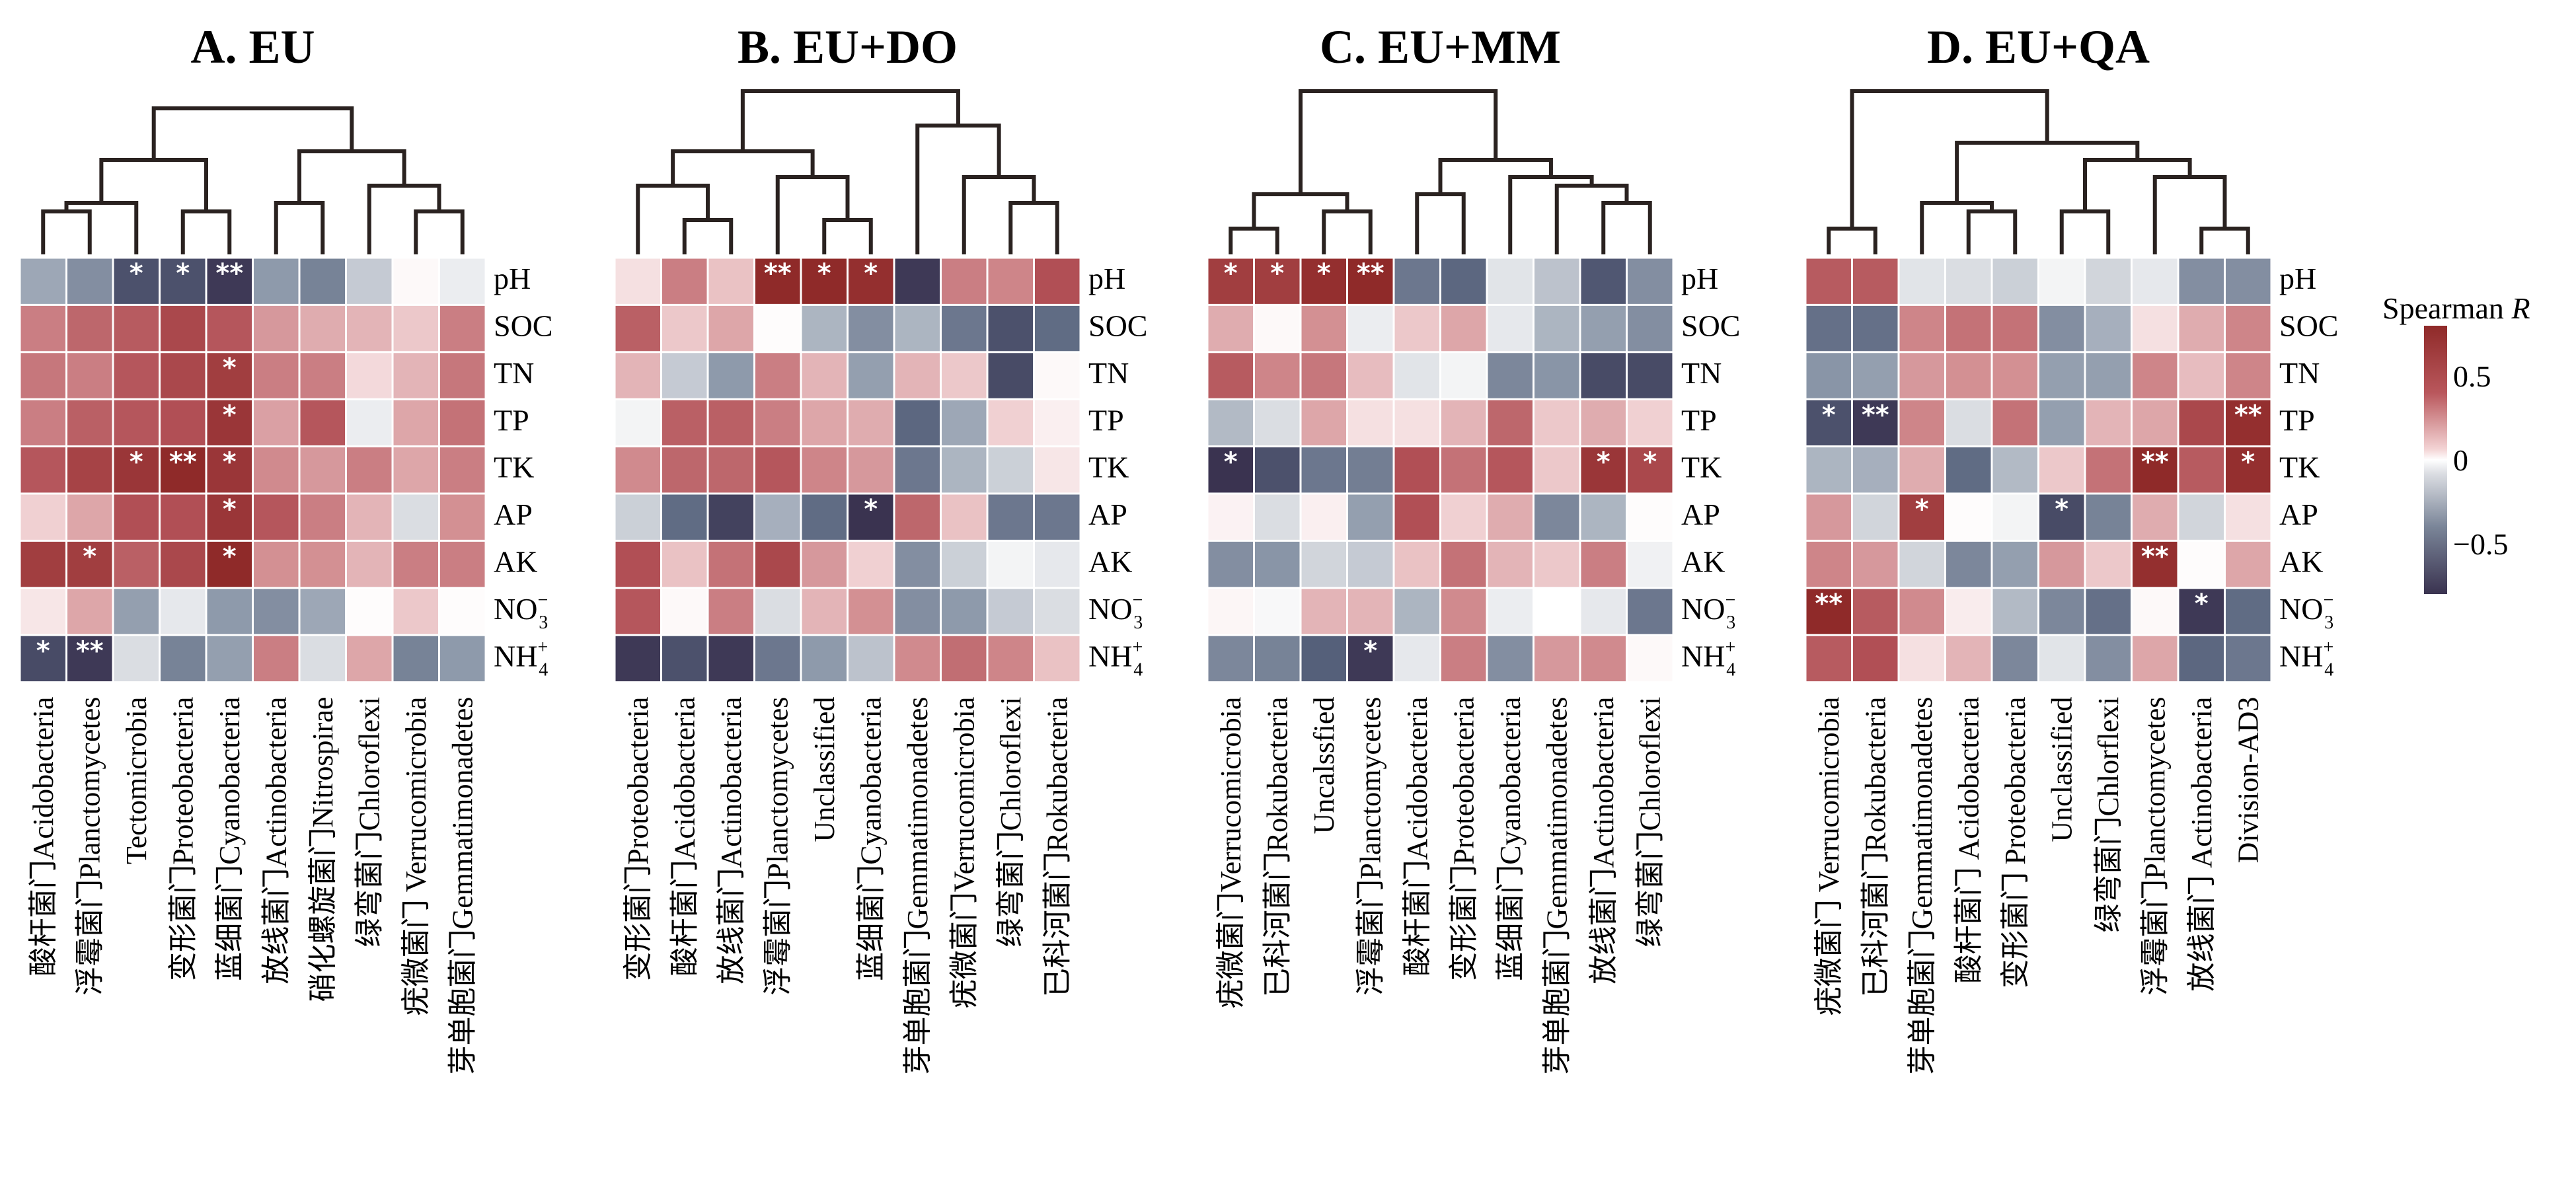 The image size is (2576, 1186). Describe the element at coordinates (2308, 471) in the screenshot. I see `row-labels: pH SOC TN TP TK AP AK NO− 3NH+ 4` at that location.